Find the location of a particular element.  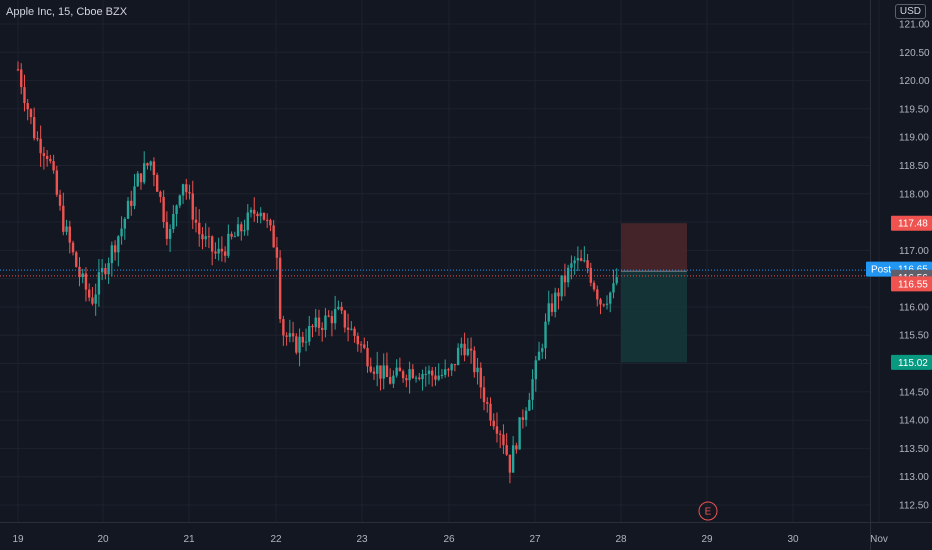

price-lines is located at coordinates (435, 273).